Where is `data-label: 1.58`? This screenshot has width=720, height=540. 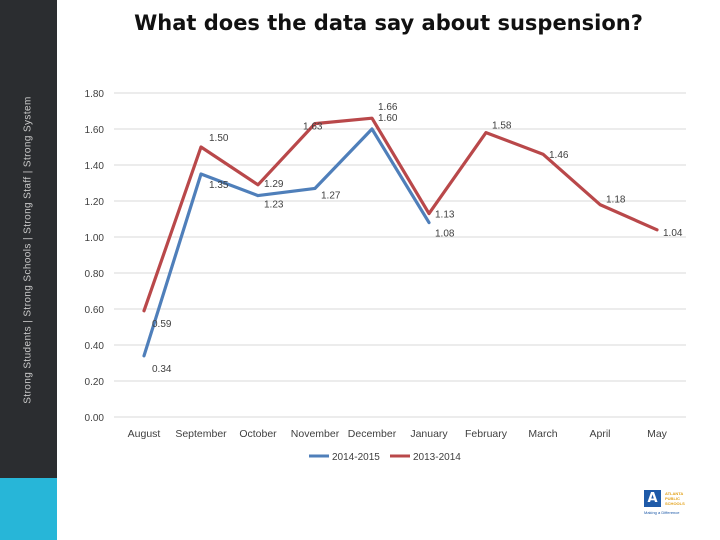 data-label: 1.58 is located at coordinates (502, 126).